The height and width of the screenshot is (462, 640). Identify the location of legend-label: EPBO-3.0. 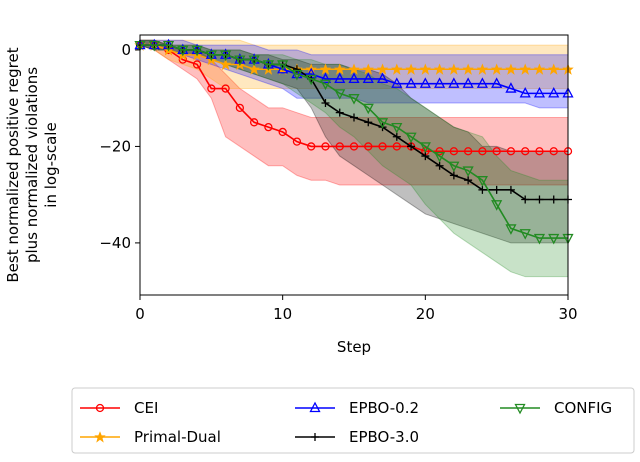
(384, 437).